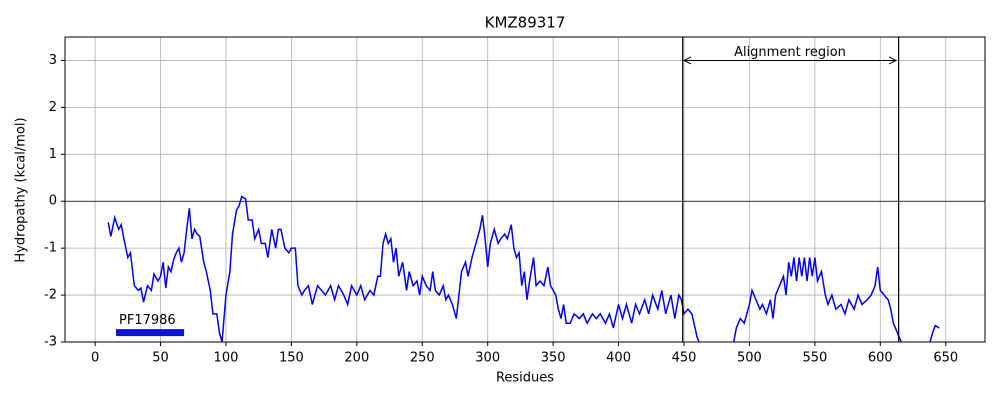 The image size is (1000, 400). I want to click on x-axis-label: Residues, so click(525, 378).